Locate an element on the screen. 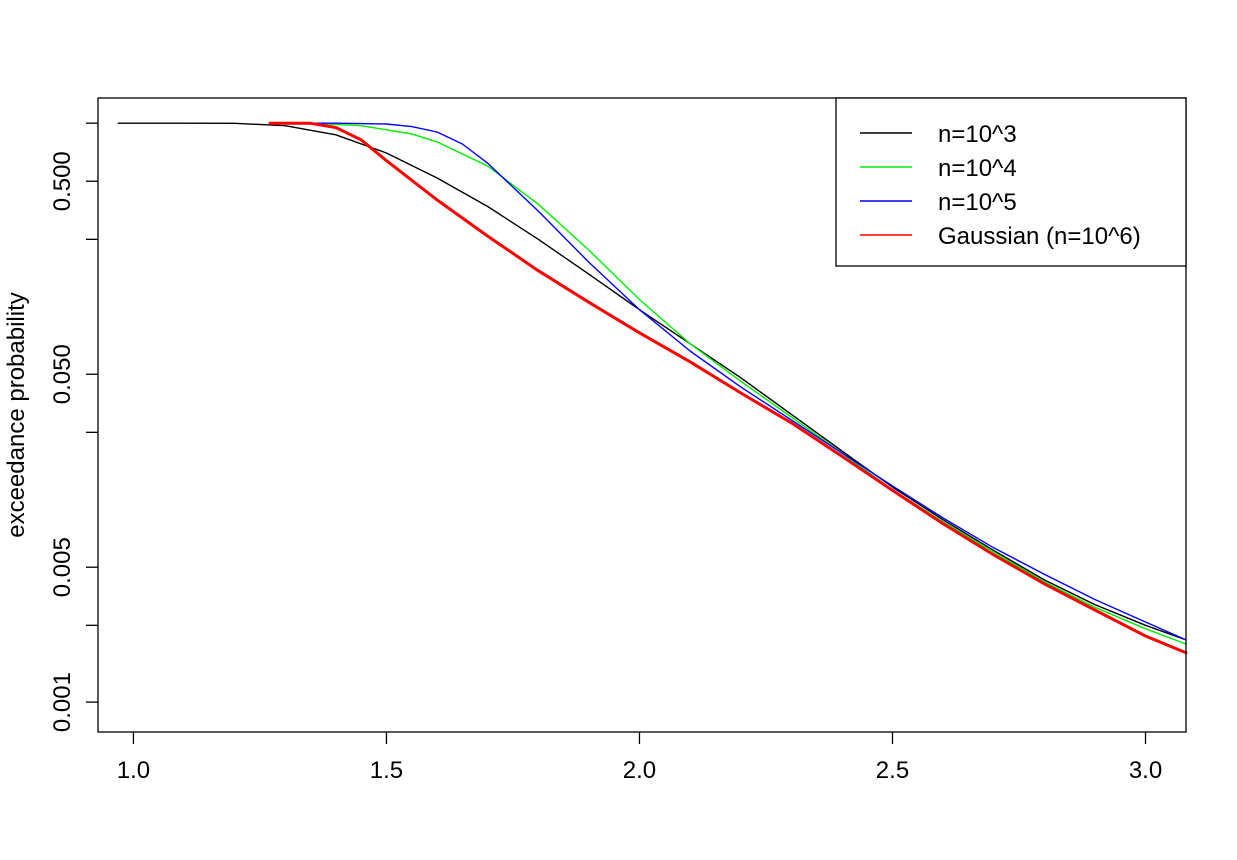  legend-label: n=10^4 is located at coordinates (977, 168).